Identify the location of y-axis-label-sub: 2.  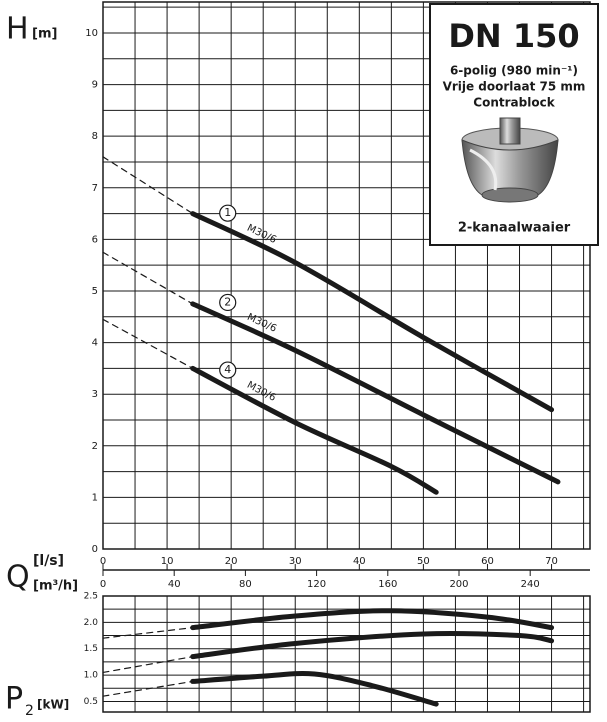
(29, 710).